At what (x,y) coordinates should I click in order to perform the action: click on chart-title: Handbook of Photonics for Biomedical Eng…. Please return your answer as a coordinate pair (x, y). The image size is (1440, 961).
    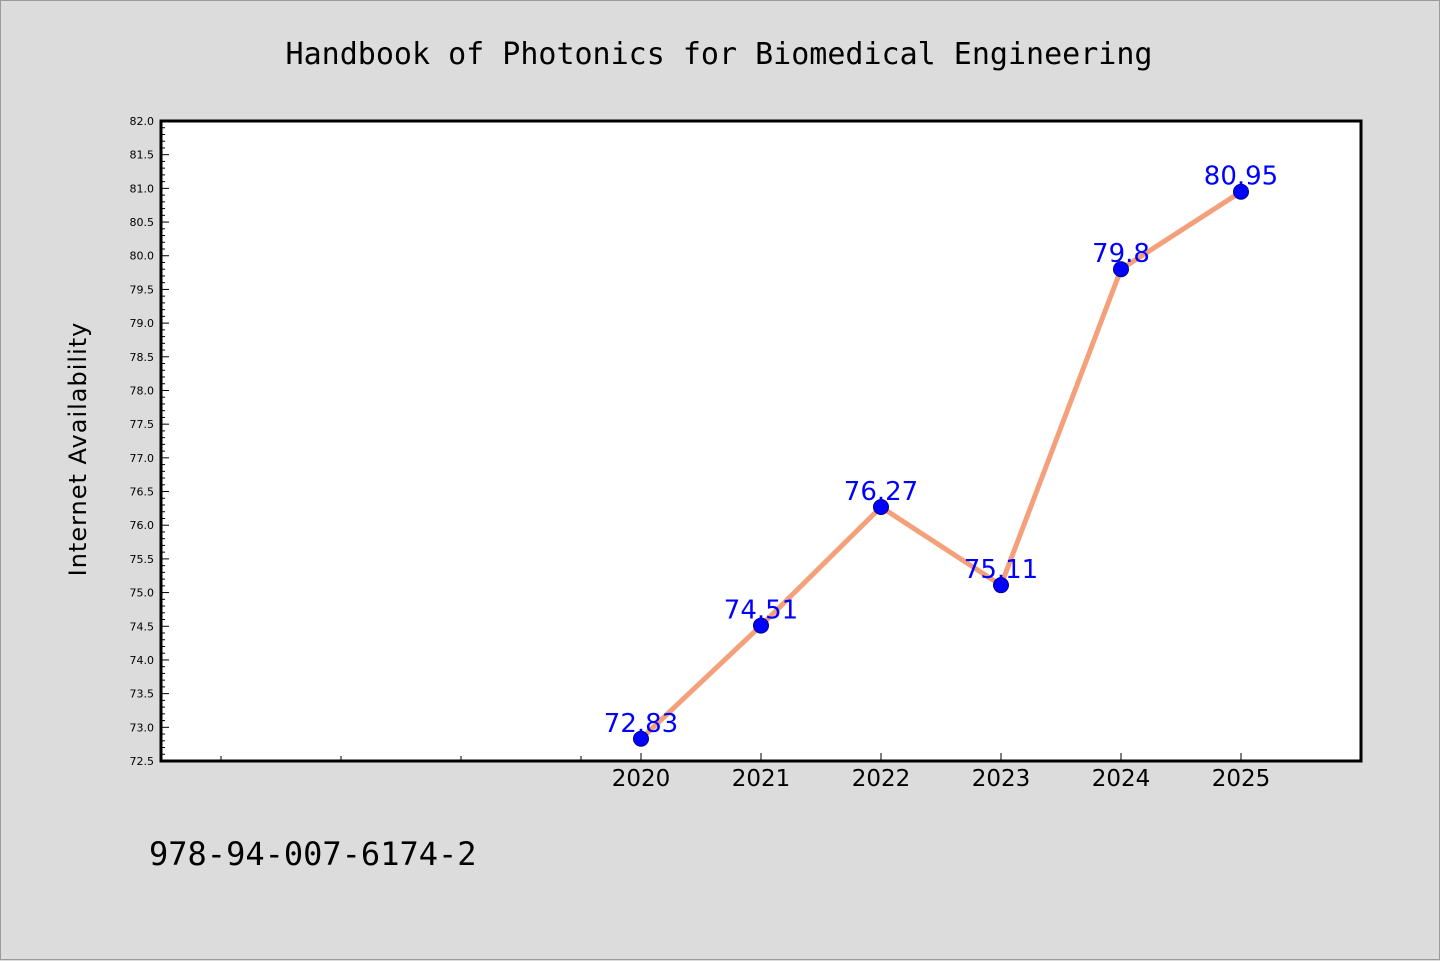
    Looking at the image, I should click on (719, 54).